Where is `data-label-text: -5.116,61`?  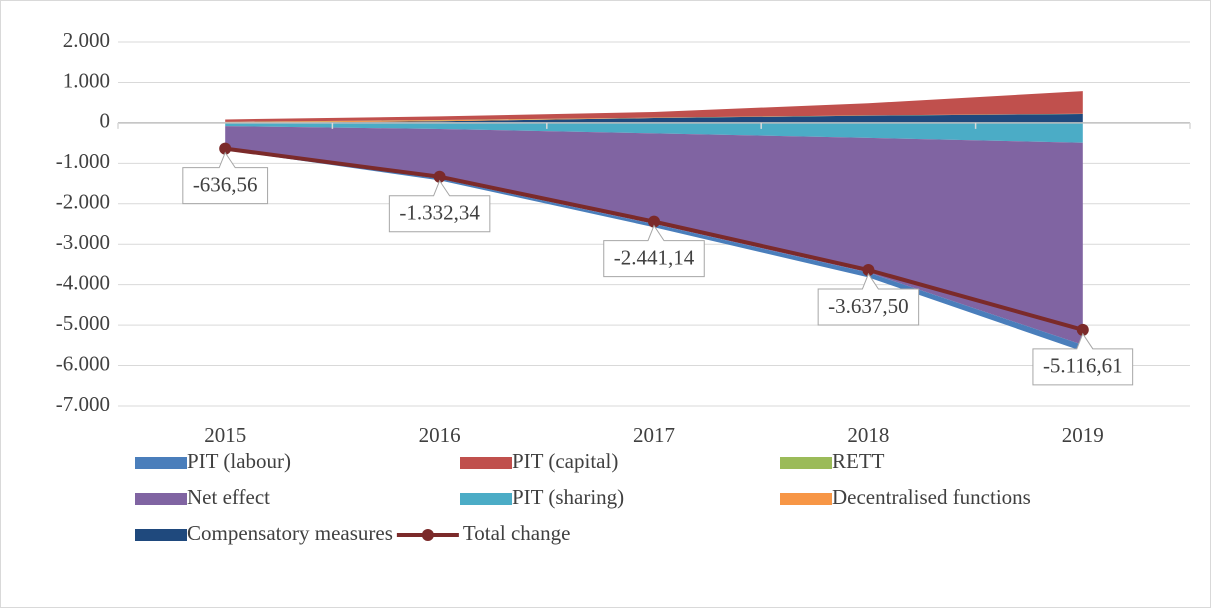 data-label-text: -5.116,61 is located at coordinates (1083, 366).